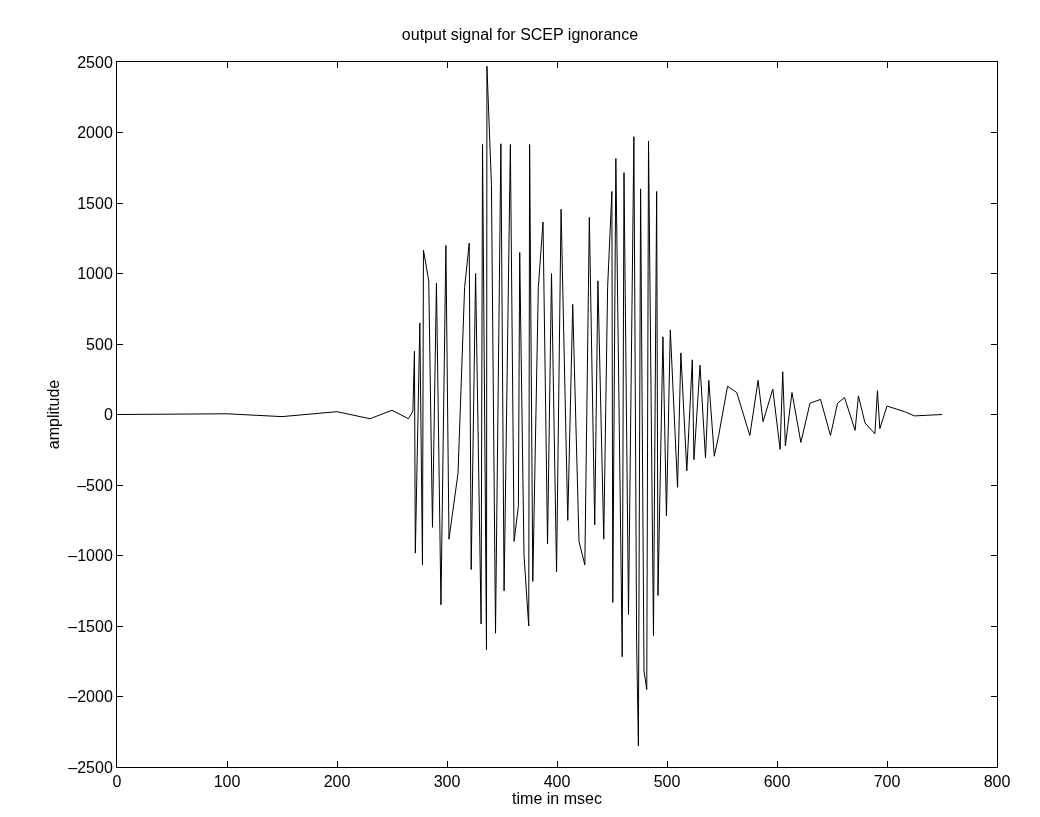 The height and width of the screenshot is (817, 1040). What do you see at coordinates (108, 415) in the screenshot?
I see `y-tick-label: 0` at bounding box center [108, 415].